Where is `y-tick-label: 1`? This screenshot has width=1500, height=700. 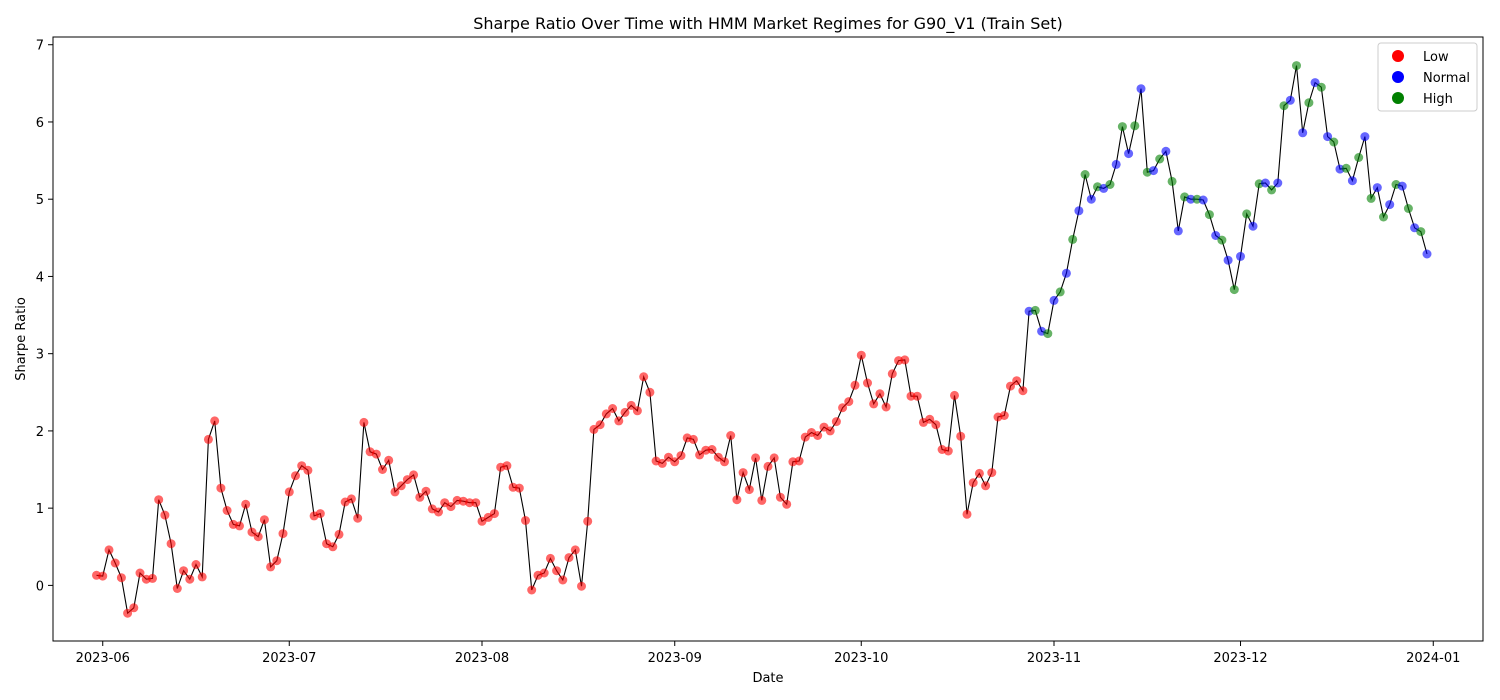
y-tick-label: 1 is located at coordinates (40, 509).